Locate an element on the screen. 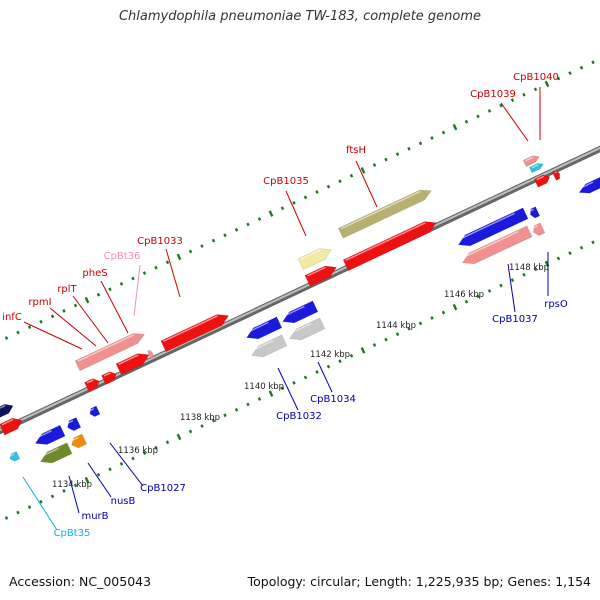  gene-cpb1034-body is located at coordinates (300, 312).